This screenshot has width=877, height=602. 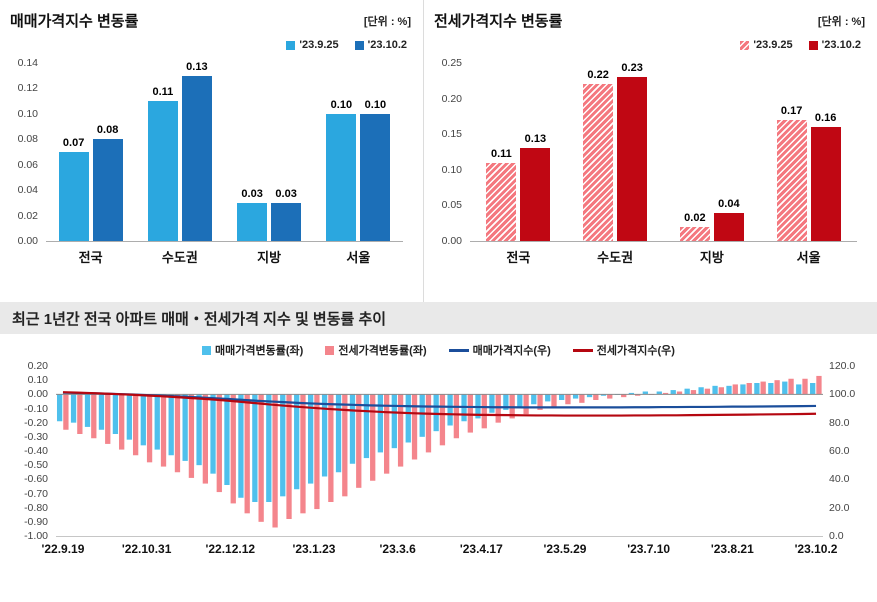 I want to click on legend-item: '23.9.25, so click(x=312, y=45).